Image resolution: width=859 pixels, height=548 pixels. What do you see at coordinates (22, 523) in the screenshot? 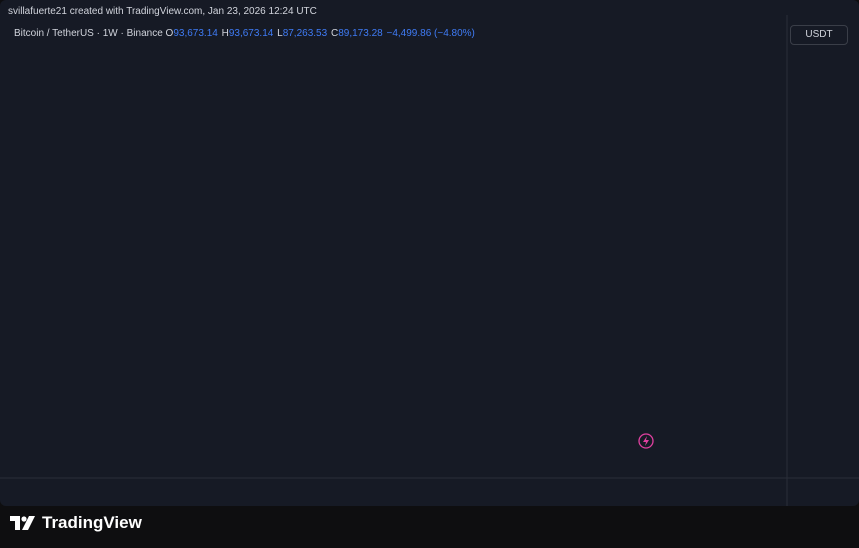
I see `brand-mark` at bounding box center [22, 523].